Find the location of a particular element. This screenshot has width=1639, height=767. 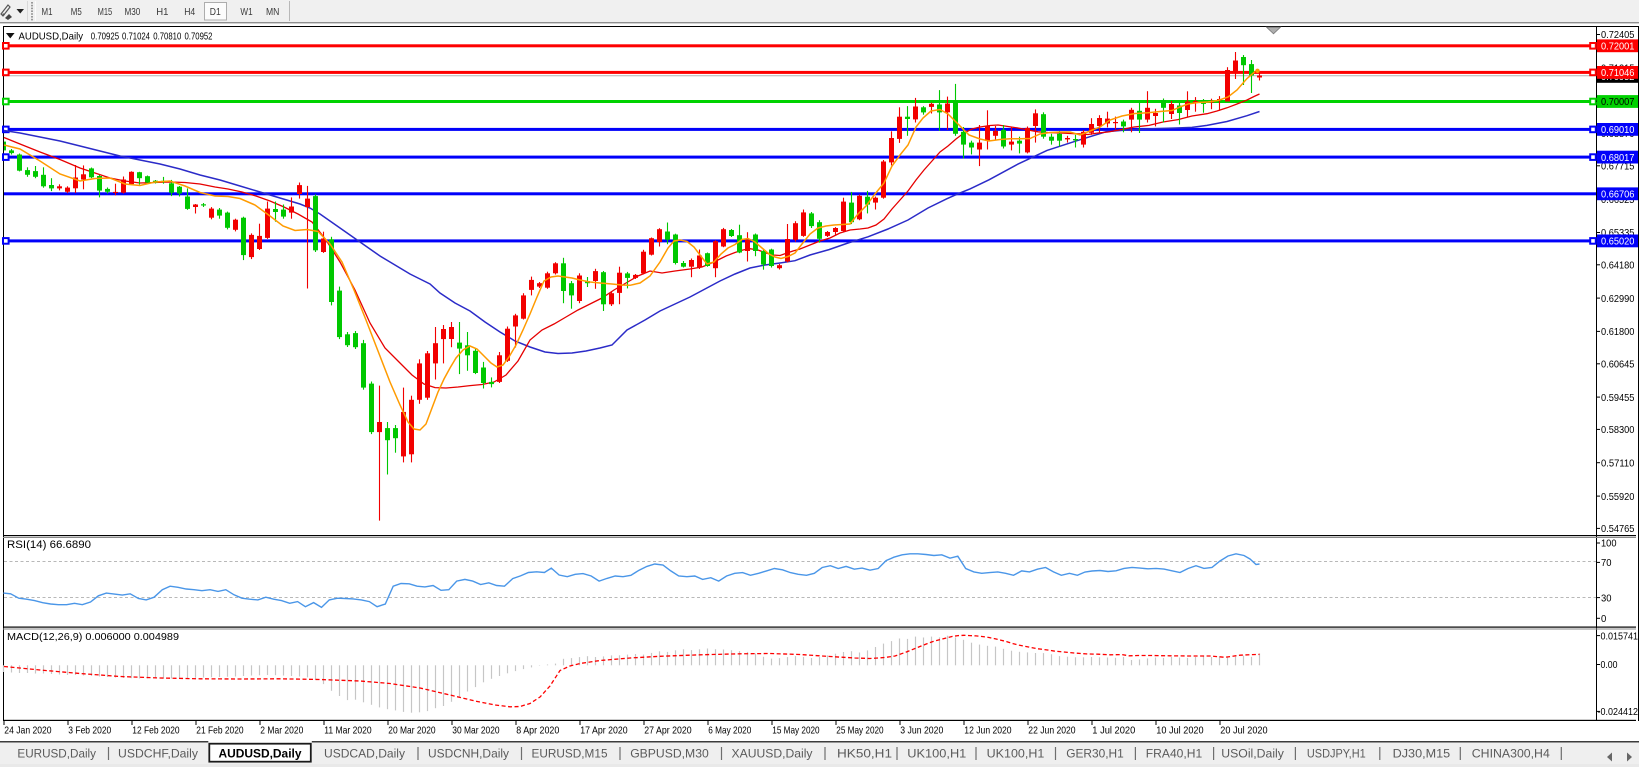

svg-text: 0.55920 is located at coordinates (1618, 497).